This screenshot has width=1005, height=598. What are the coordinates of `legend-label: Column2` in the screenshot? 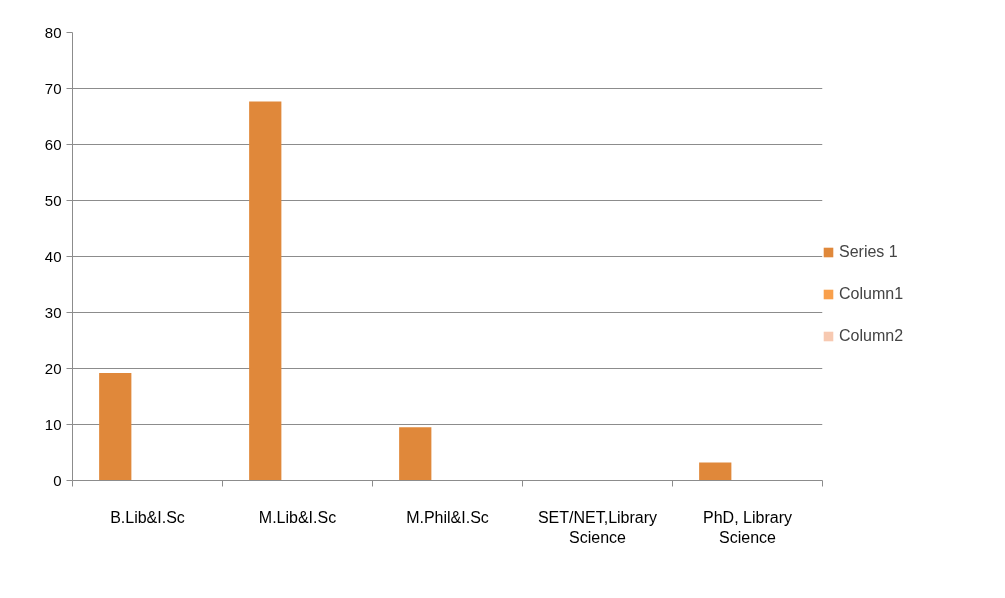 It's located at (872, 336).